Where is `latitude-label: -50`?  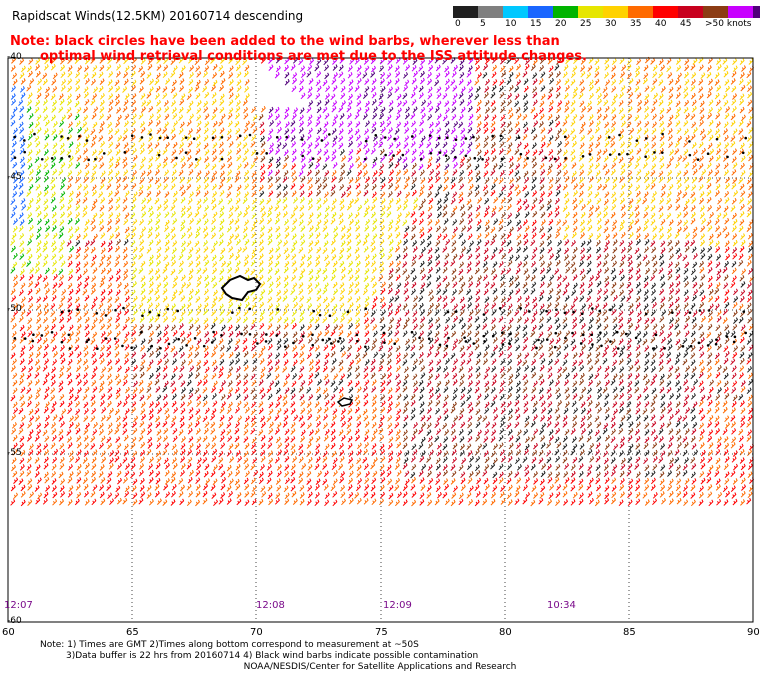
latitude-label: -50 is located at coordinates (14, 309).